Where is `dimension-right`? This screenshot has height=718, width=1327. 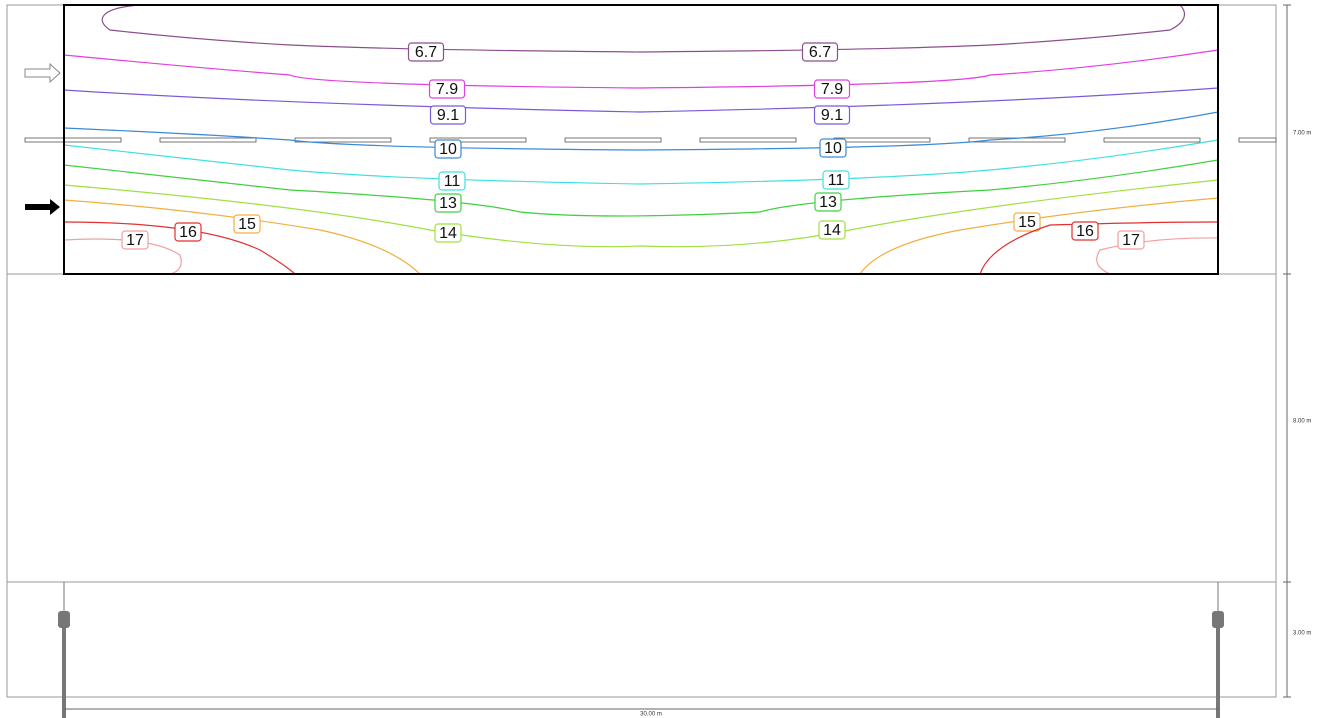 dimension-right is located at coordinates (1287, 351).